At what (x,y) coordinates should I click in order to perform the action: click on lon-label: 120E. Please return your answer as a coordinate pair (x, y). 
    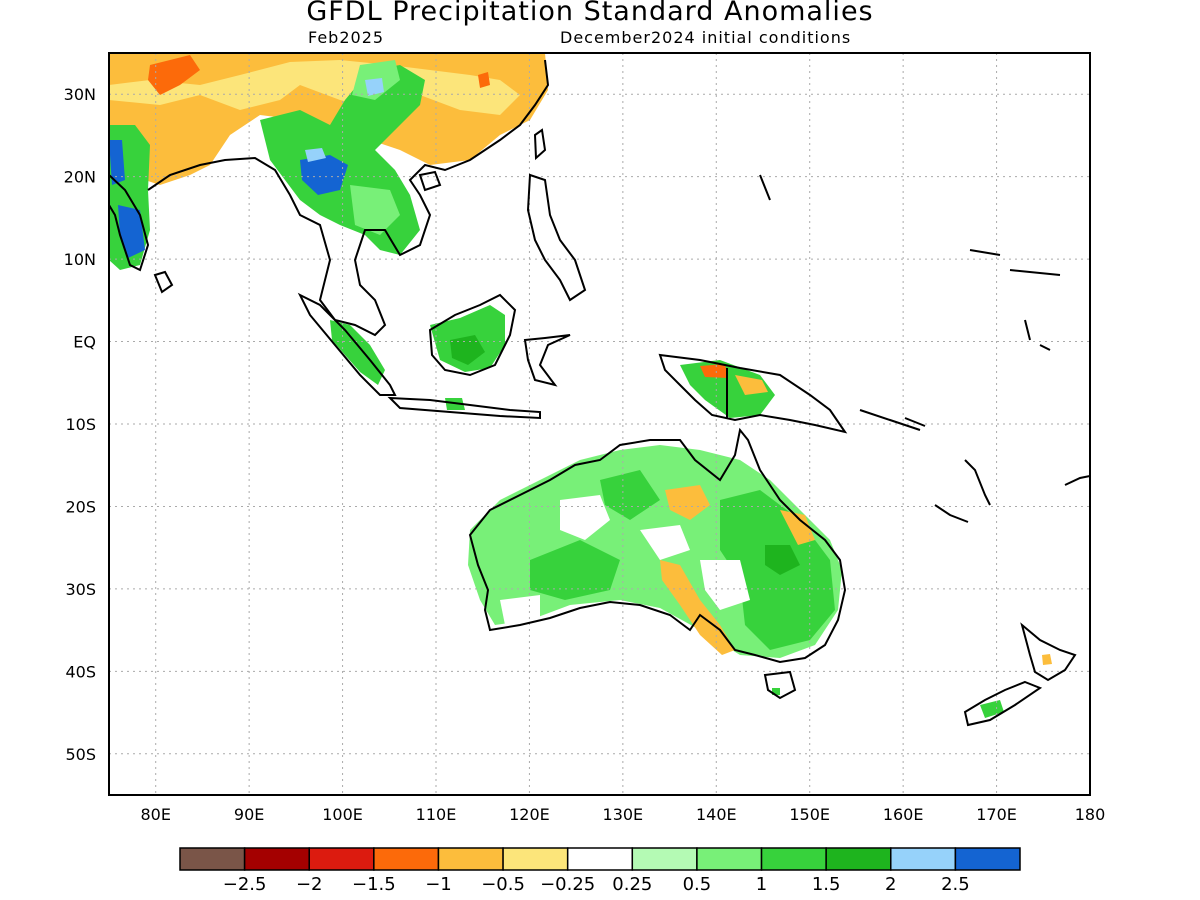
    Looking at the image, I should click on (529, 814).